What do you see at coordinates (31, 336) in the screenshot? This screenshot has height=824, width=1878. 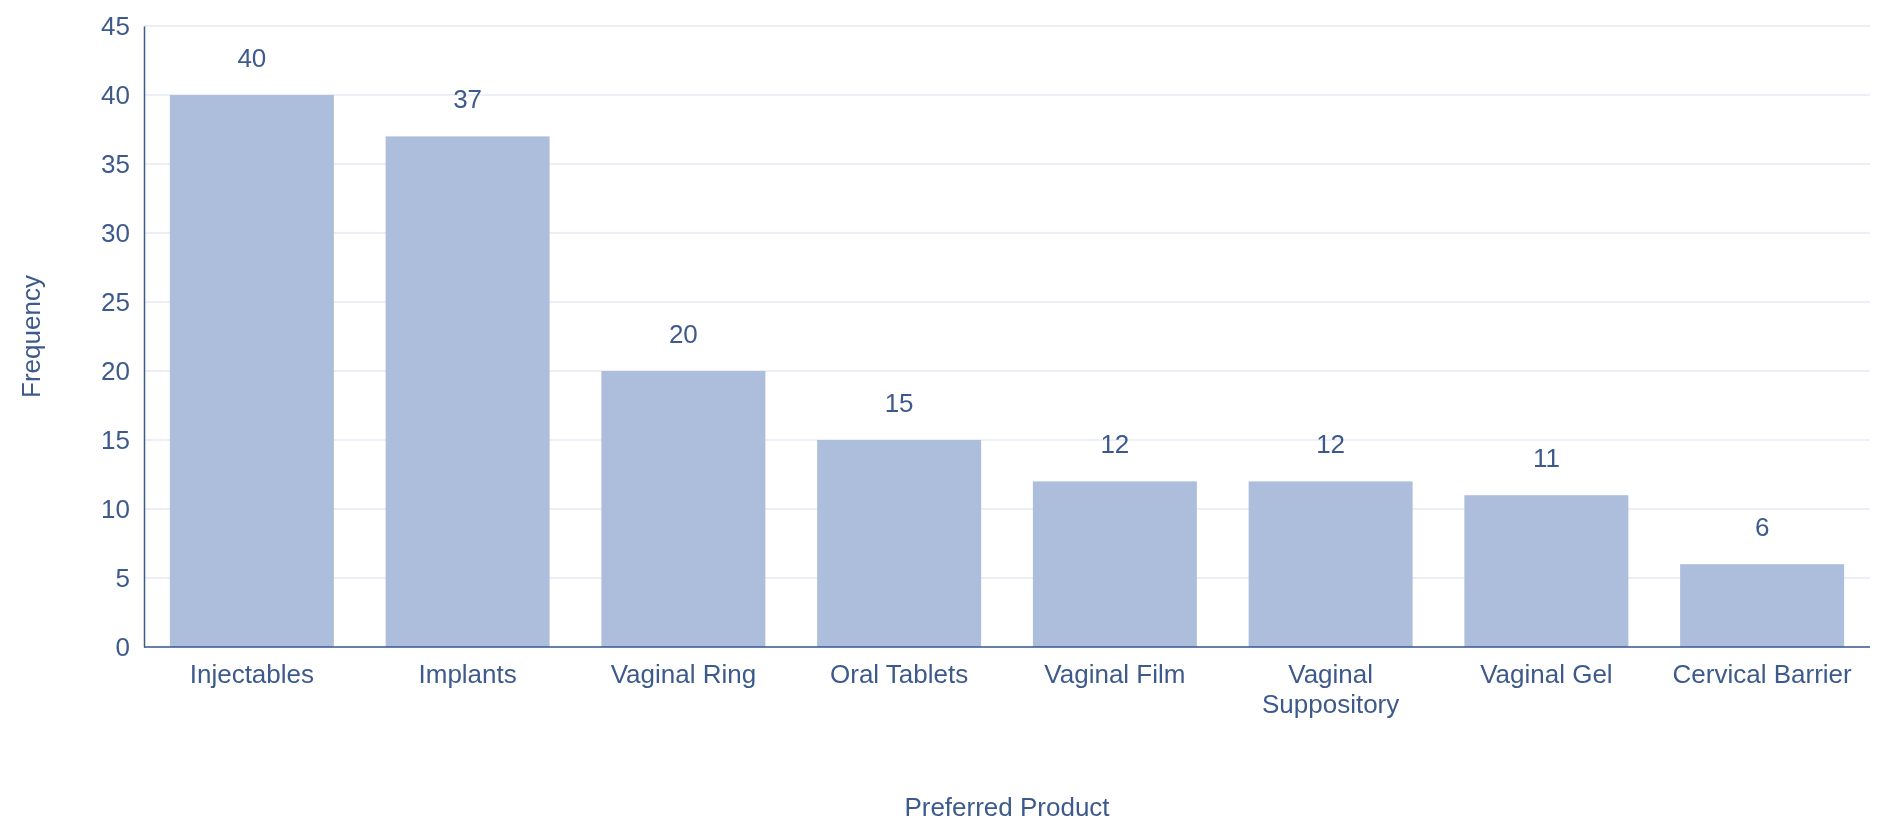 I see `y-axis-title: Frequency` at bounding box center [31, 336].